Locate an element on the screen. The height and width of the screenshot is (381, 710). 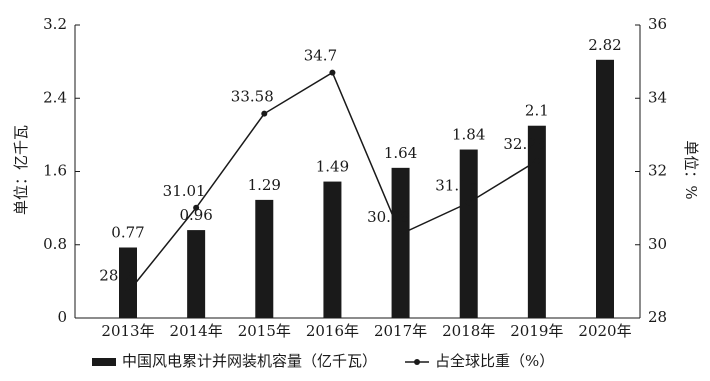
y2-axis-label: 单位：% is located at coordinates (691, 169).